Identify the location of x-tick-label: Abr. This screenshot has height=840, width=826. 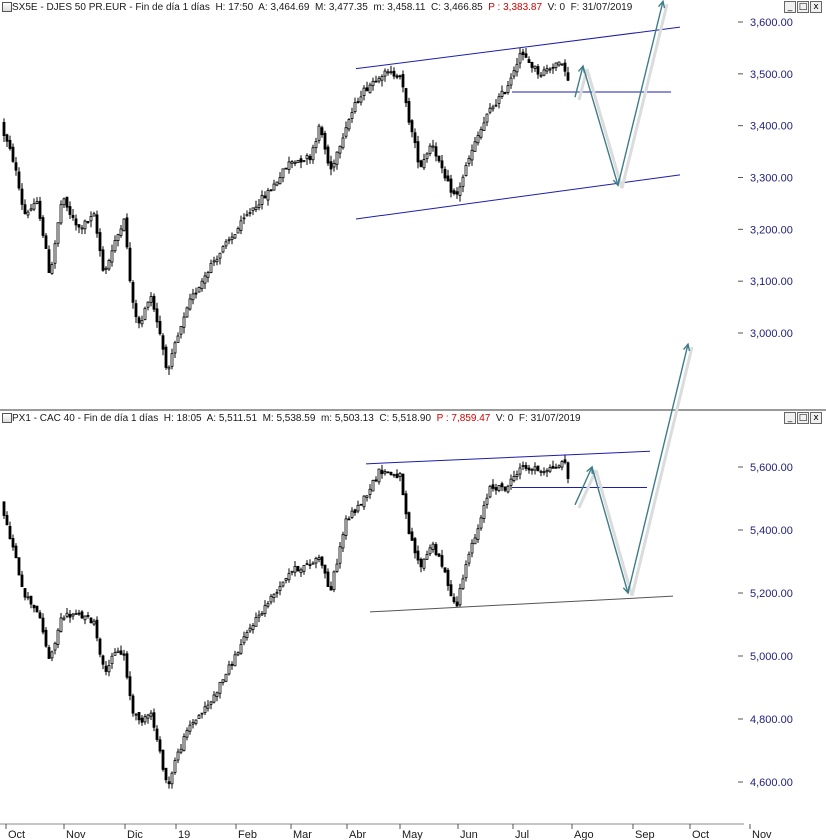
(357, 834).